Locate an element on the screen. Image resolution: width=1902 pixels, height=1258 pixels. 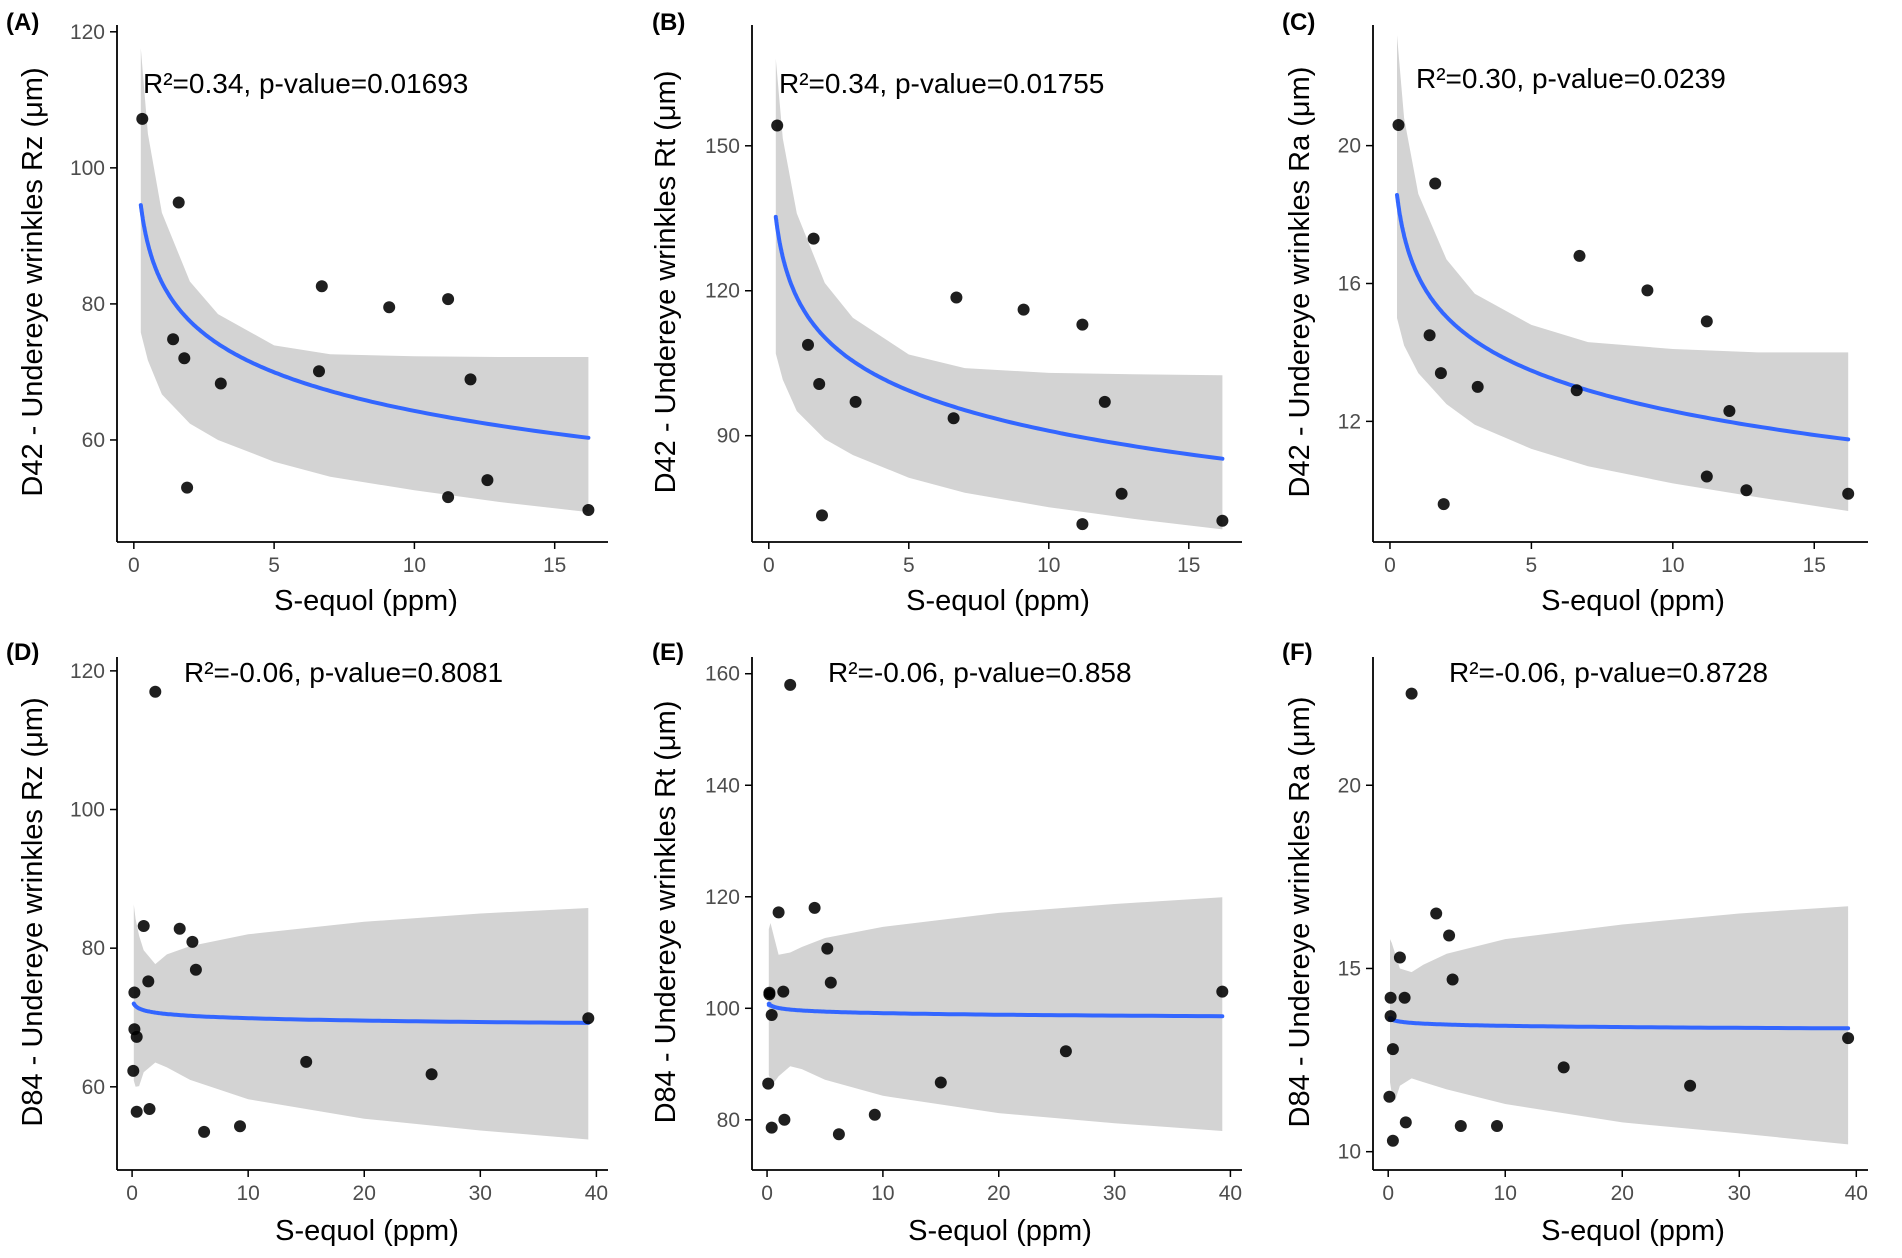
panel-c-annotation: R²=0.30, p-value=0.0239 is located at coordinates (1571, 78).